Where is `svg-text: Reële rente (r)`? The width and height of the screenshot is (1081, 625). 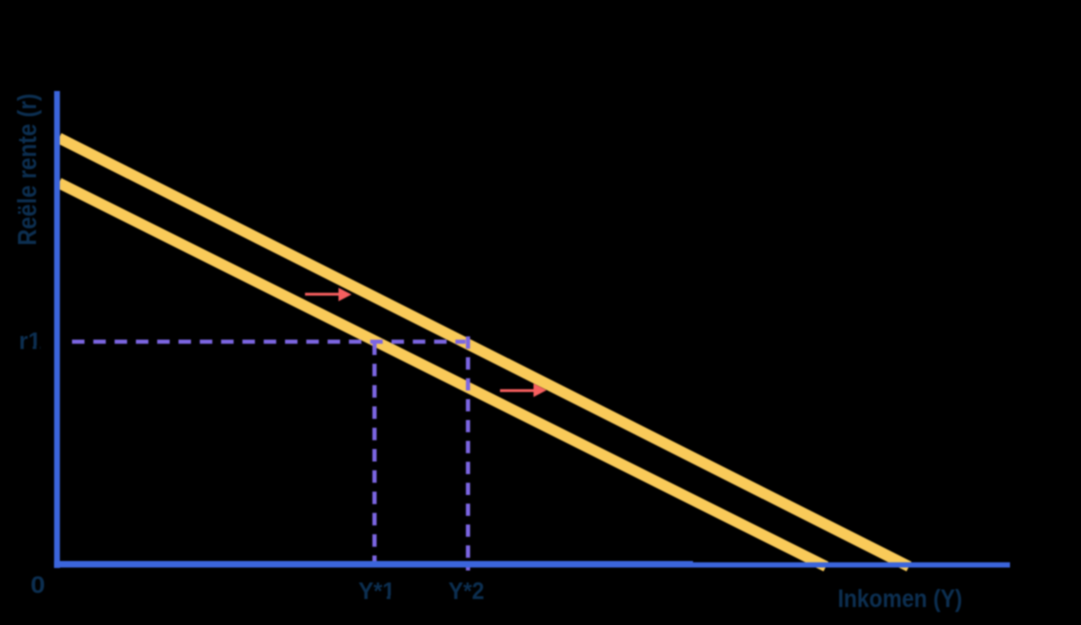 svg-text: Reële rente (r) is located at coordinates (28, 169).